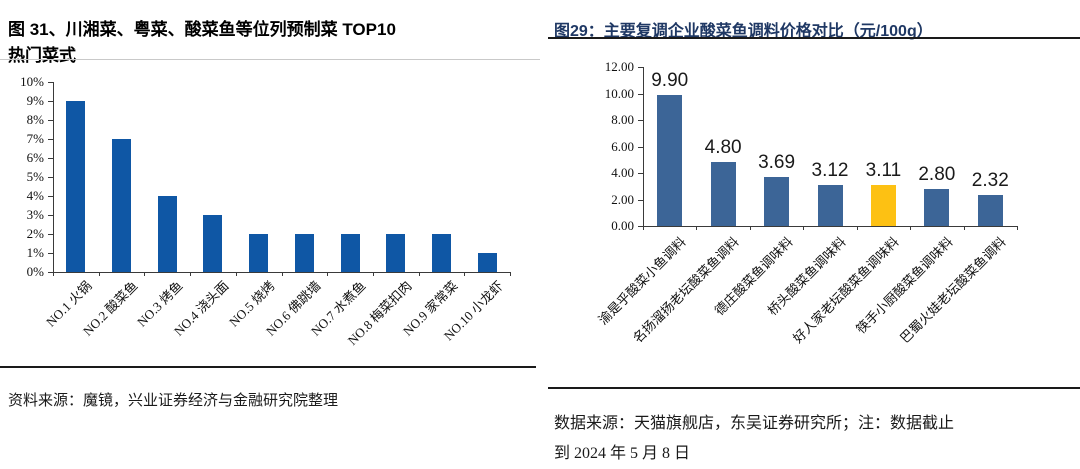  Describe the element at coordinates (777, 163) in the screenshot. I see `value-label: 3.69` at that location.